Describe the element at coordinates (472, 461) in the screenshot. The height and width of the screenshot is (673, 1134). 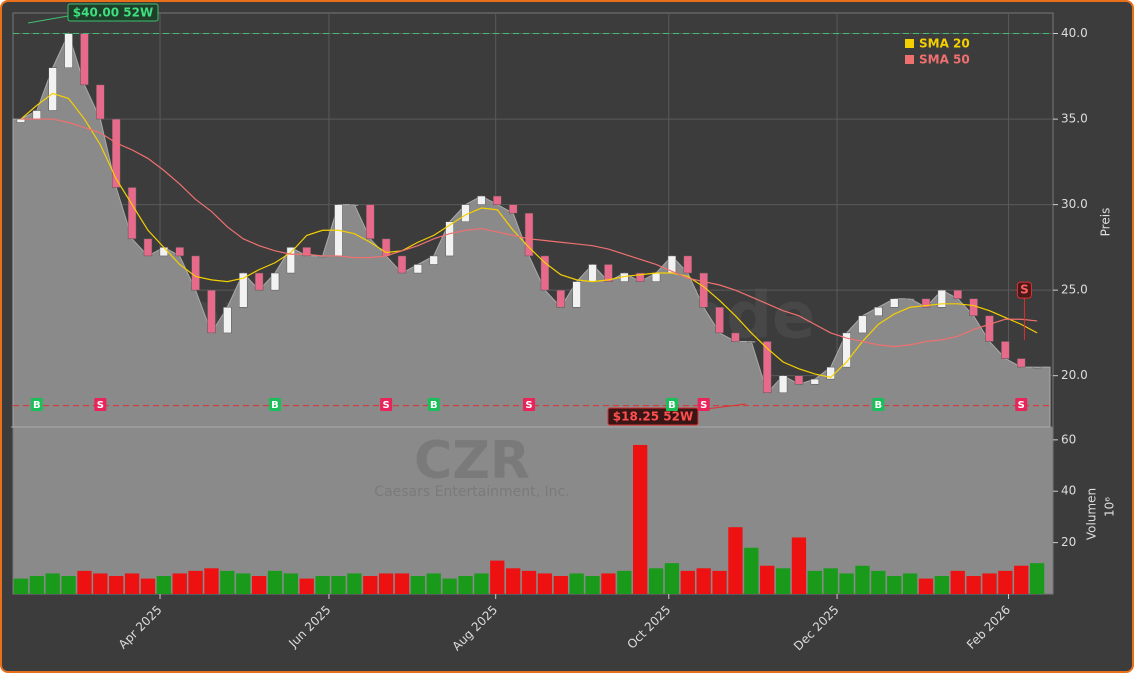
I see `symbol-watermark: CZR` at that location.